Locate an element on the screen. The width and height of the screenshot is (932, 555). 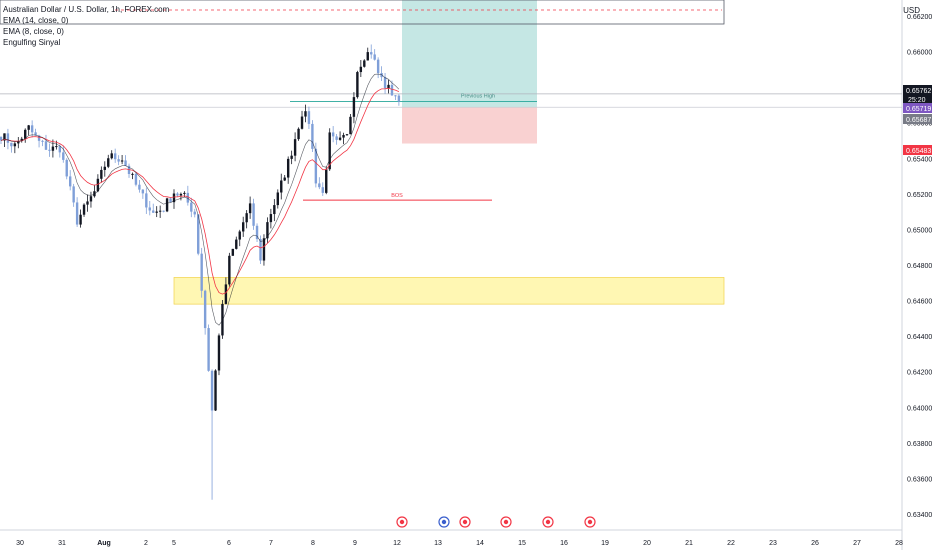
x-tick-label: 5 is located at coordinates (174, 543).